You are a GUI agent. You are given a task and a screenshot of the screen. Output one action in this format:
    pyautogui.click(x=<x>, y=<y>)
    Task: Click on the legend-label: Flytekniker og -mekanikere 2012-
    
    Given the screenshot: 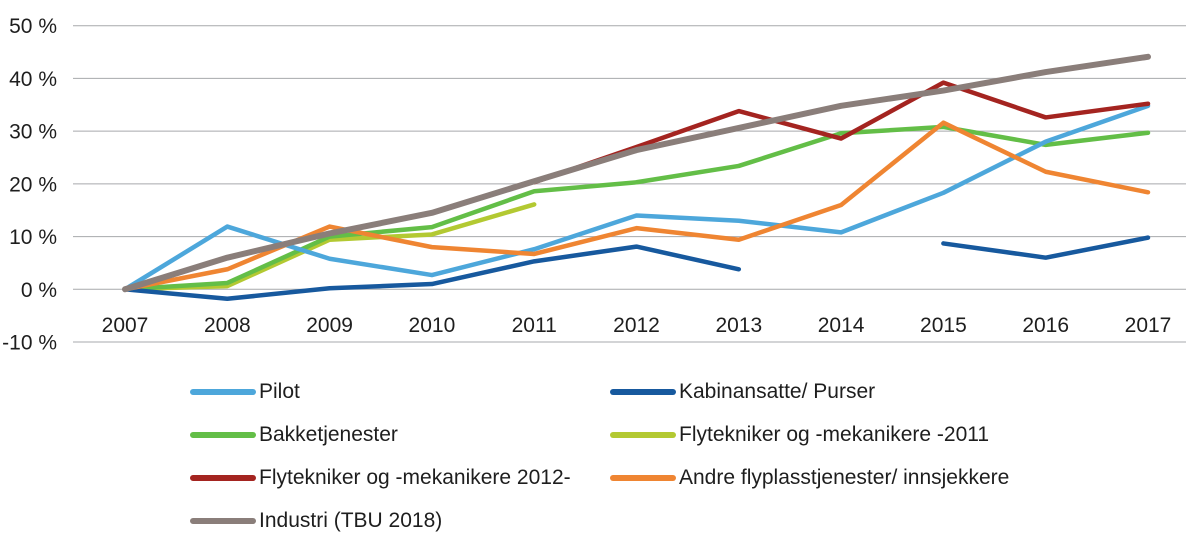 What is the action you would take?
    pyautogui.click(x=415, y=477)
    